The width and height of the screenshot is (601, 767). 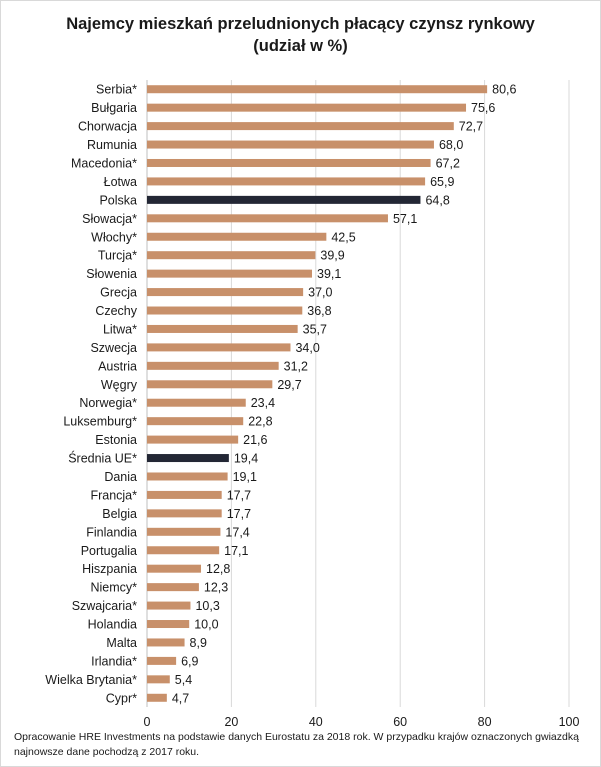 What do you see at coordinates (230, 273) in the screenshot?
I see `bar-slowenia` at bounding box center [230, 273].